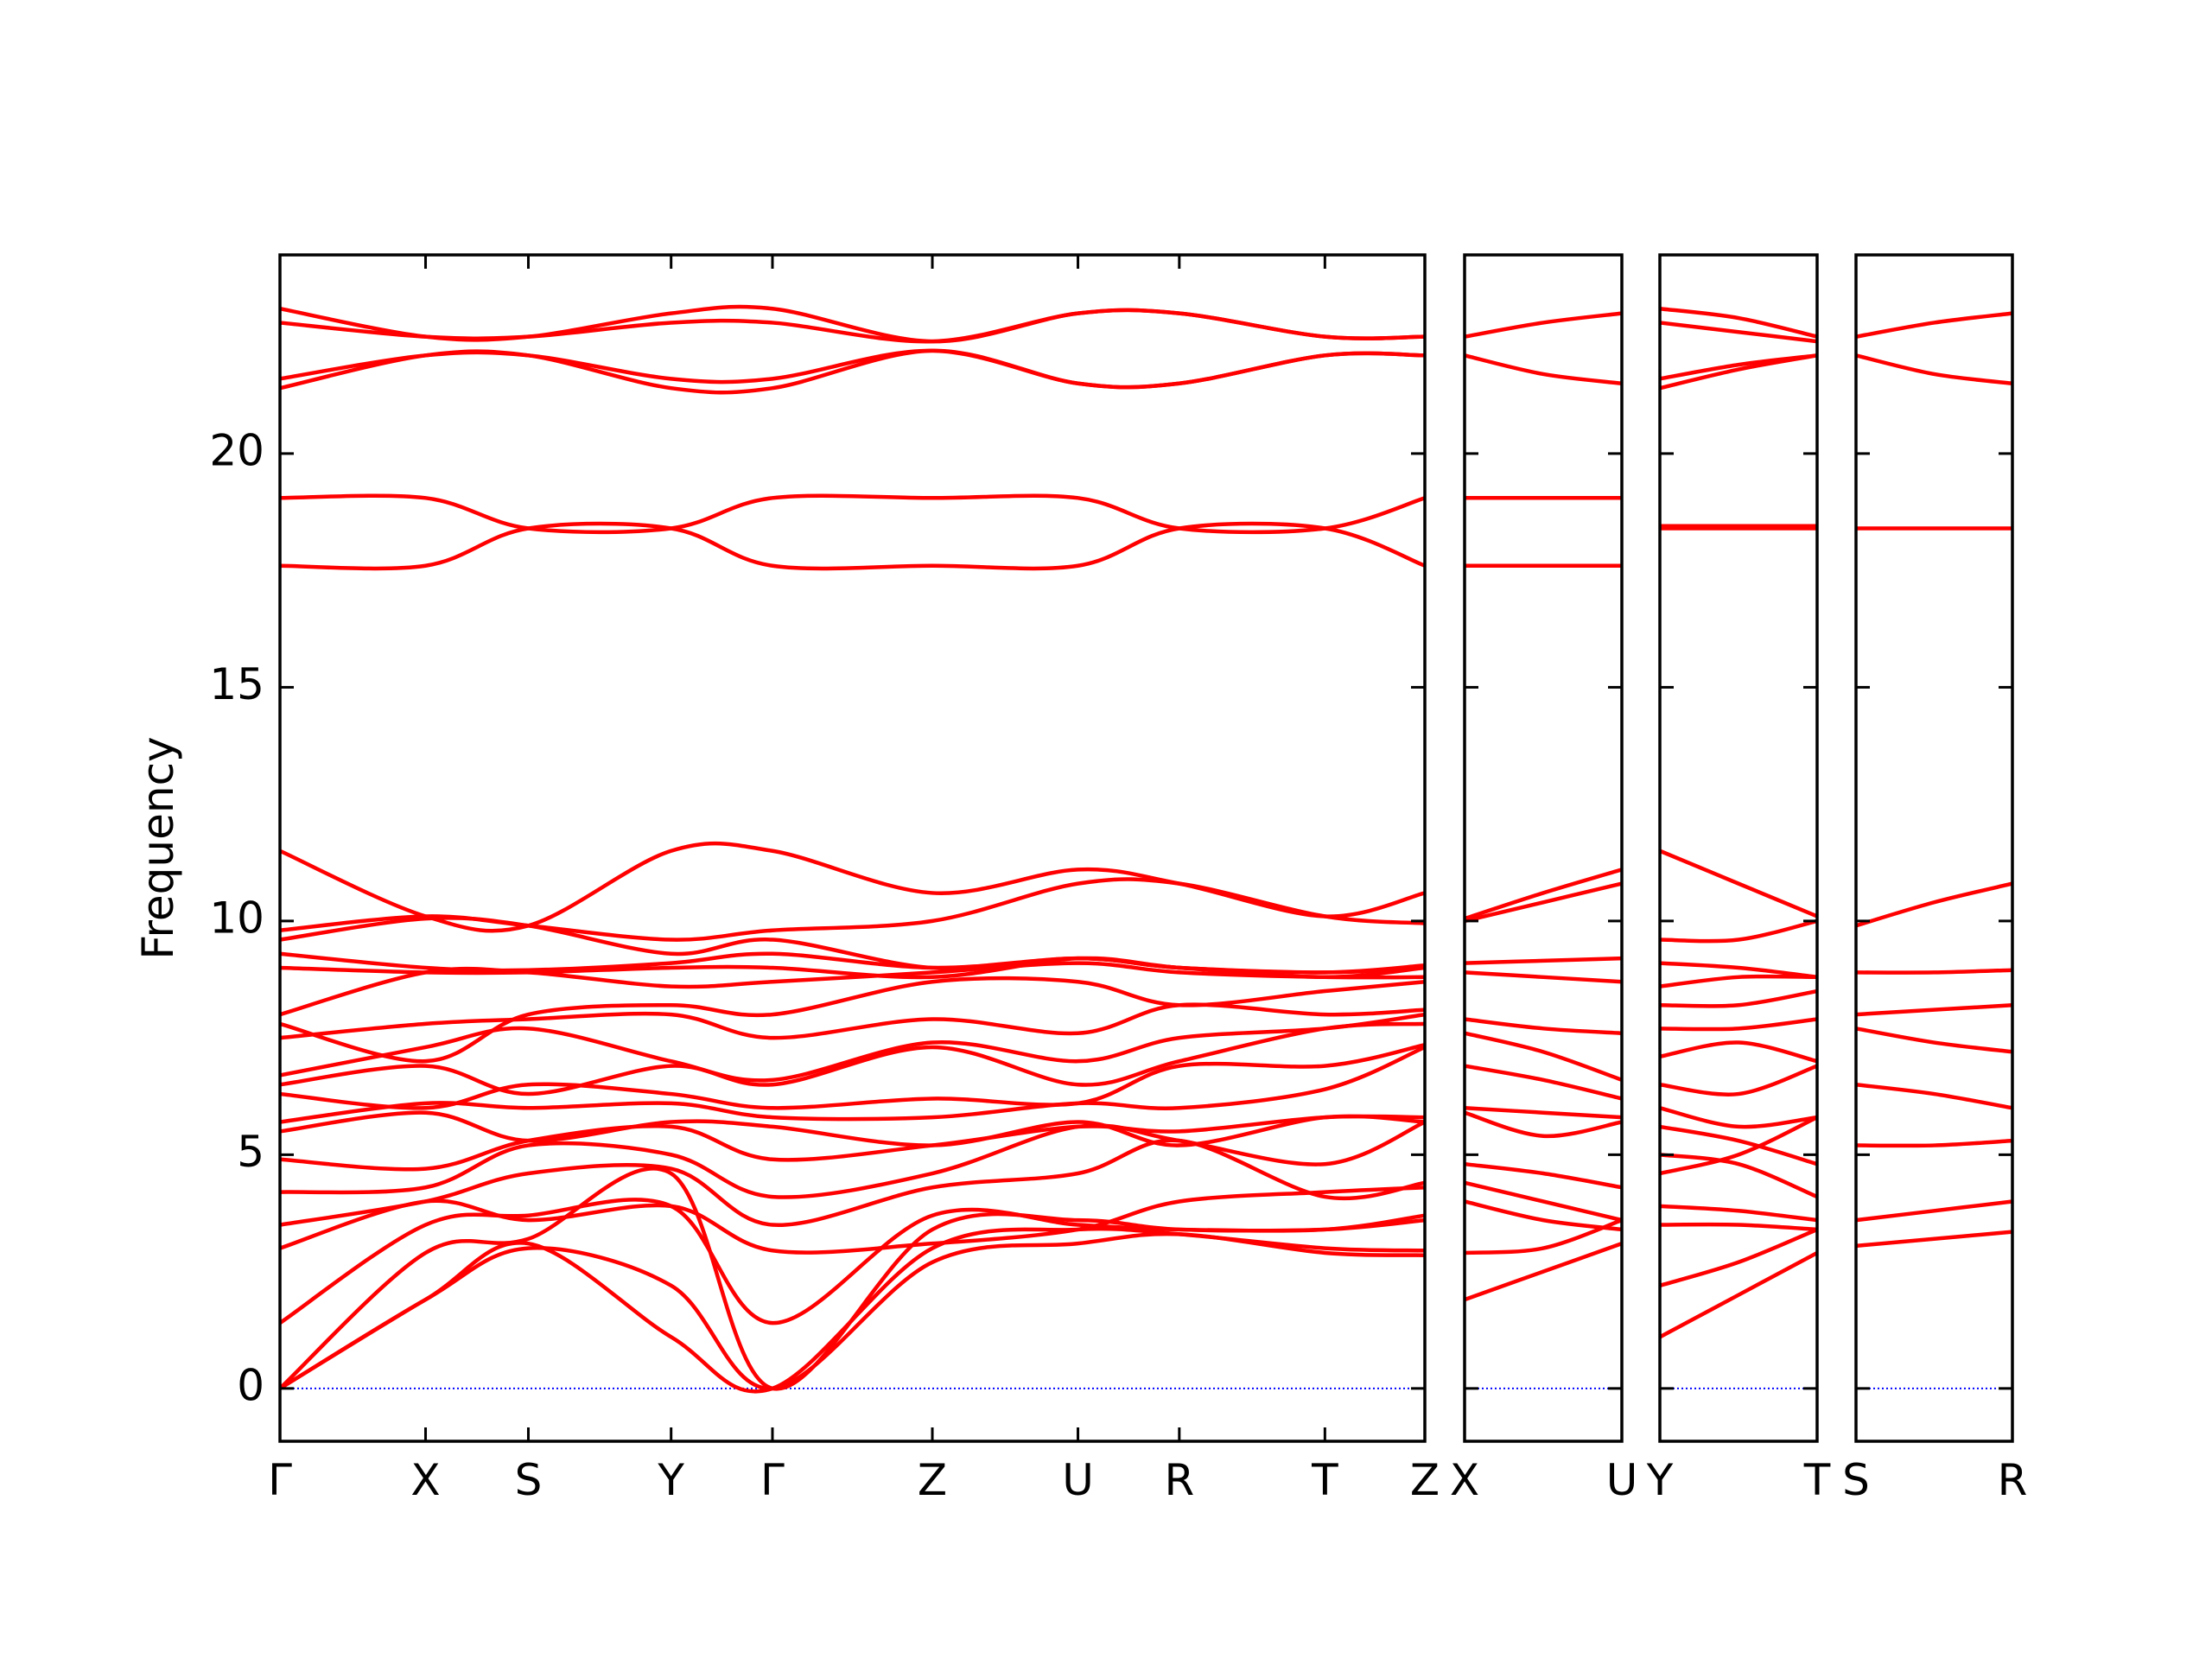 Image resolution: width=2212 pixels, height=1659 pixels. Describe the element at coordinates (236, 684) in the screenshot. I see `y-tick-label: 15` at that location.